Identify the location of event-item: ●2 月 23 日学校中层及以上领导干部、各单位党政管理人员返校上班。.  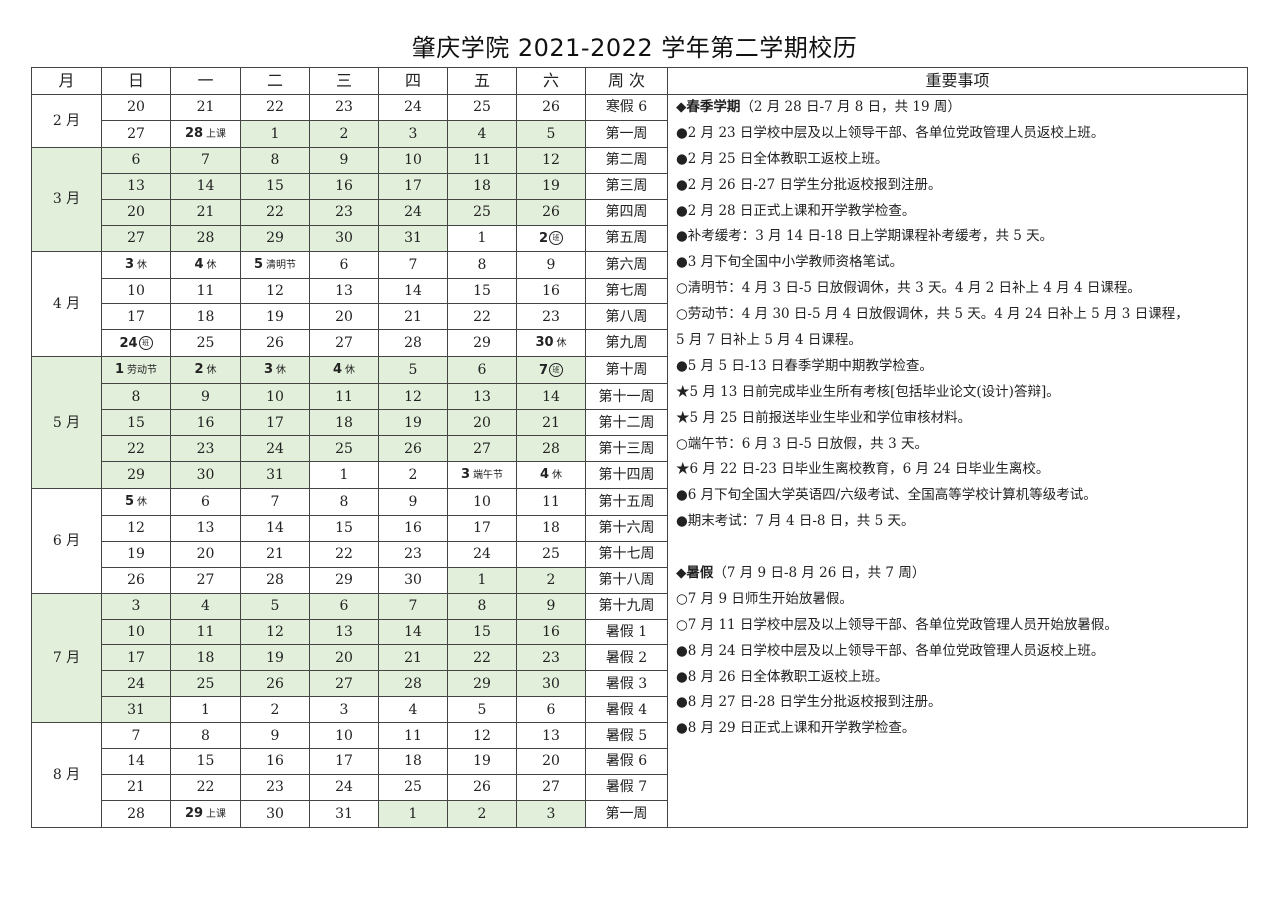
(961, 134).